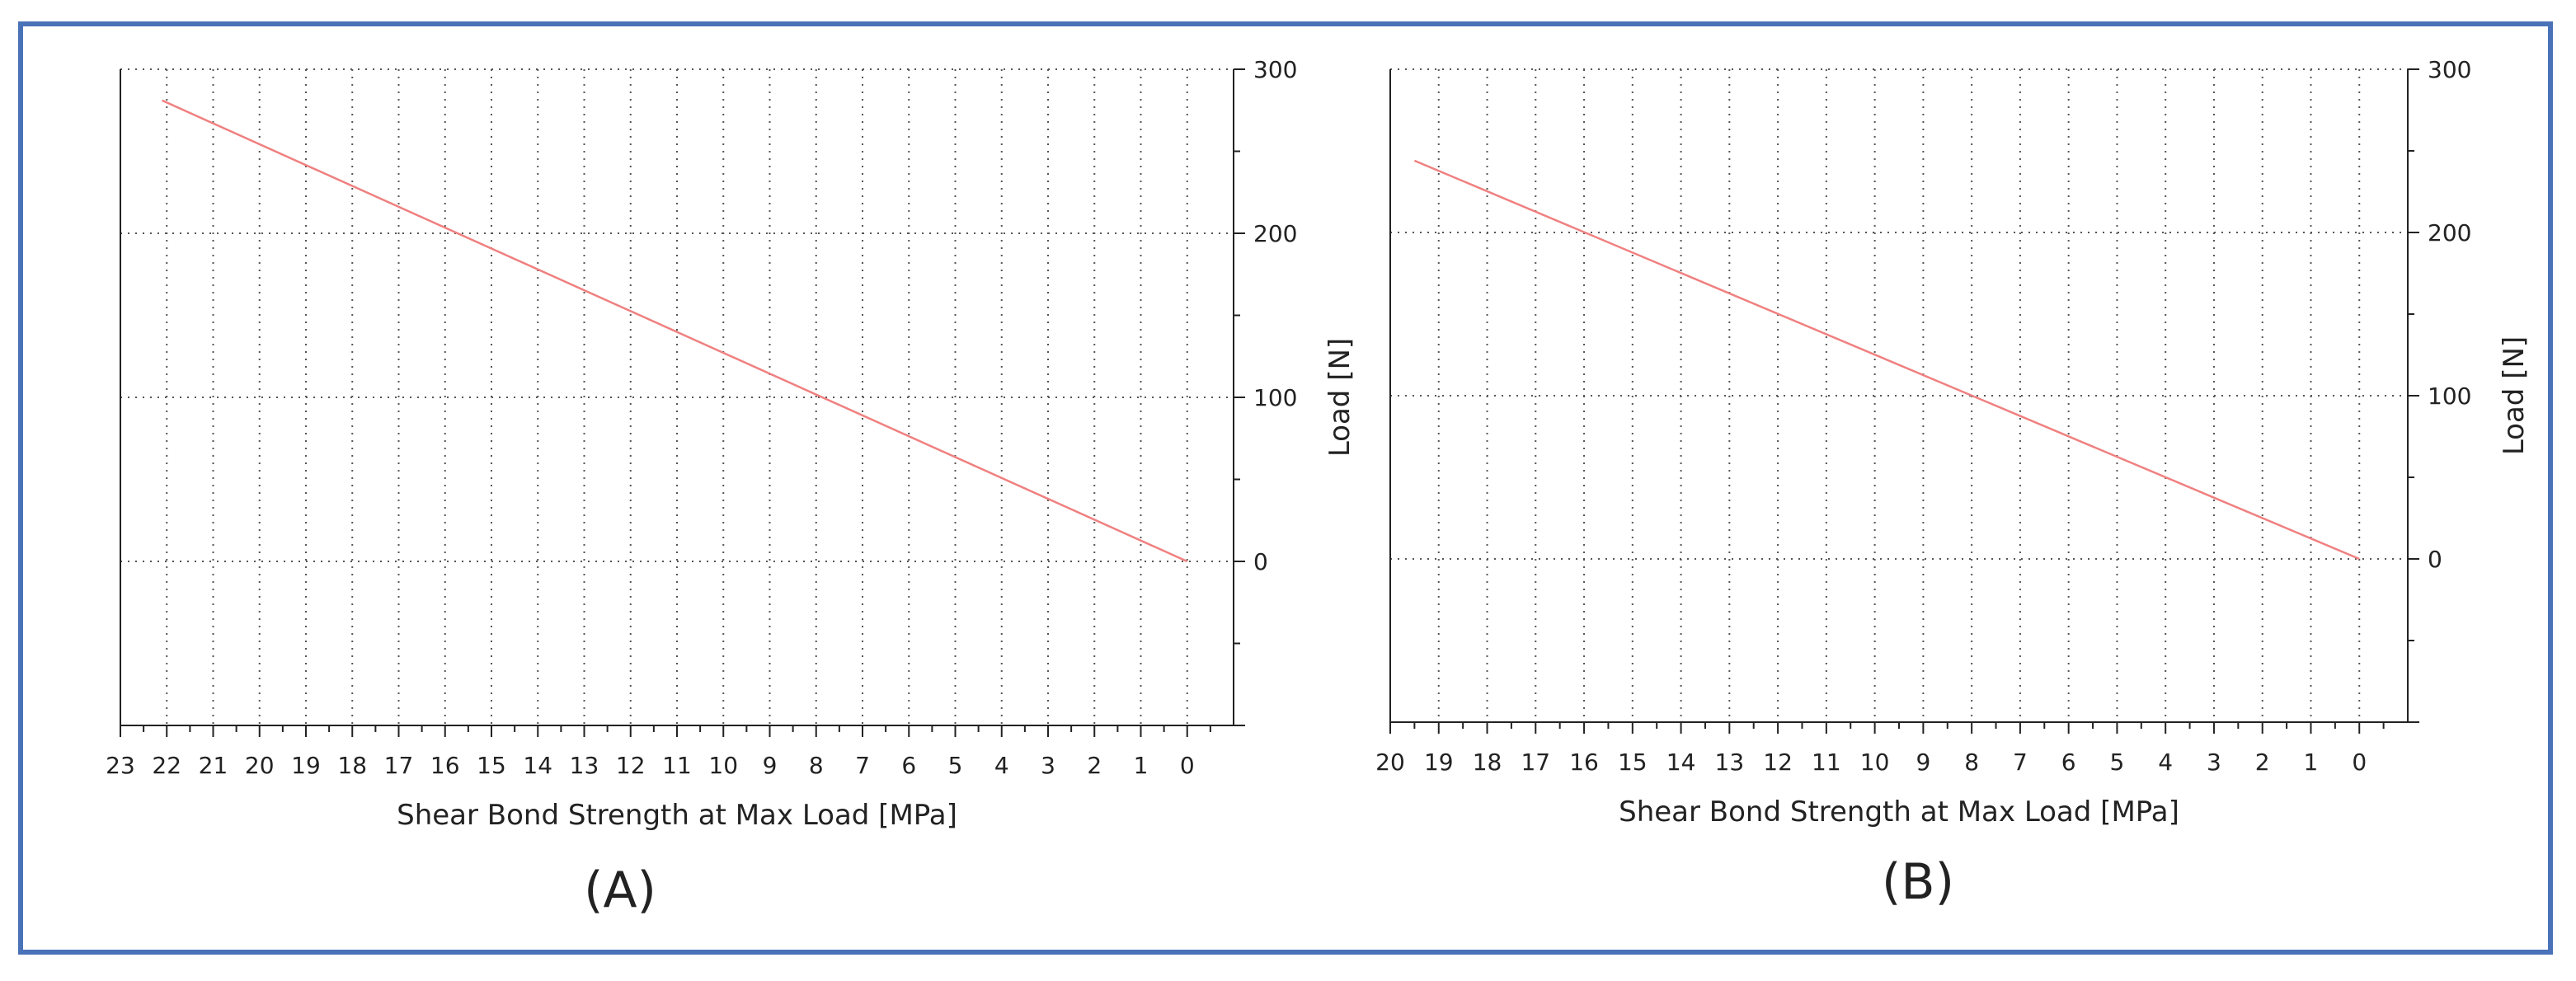 This screenshot has width=2576, height=981. I want to click on x-tick-label: 22, so click(166, 765).